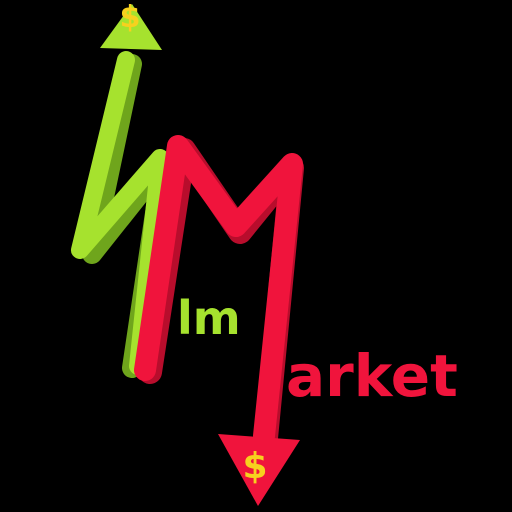  I want to click on logo-word-green: lm, so click(209, 318).